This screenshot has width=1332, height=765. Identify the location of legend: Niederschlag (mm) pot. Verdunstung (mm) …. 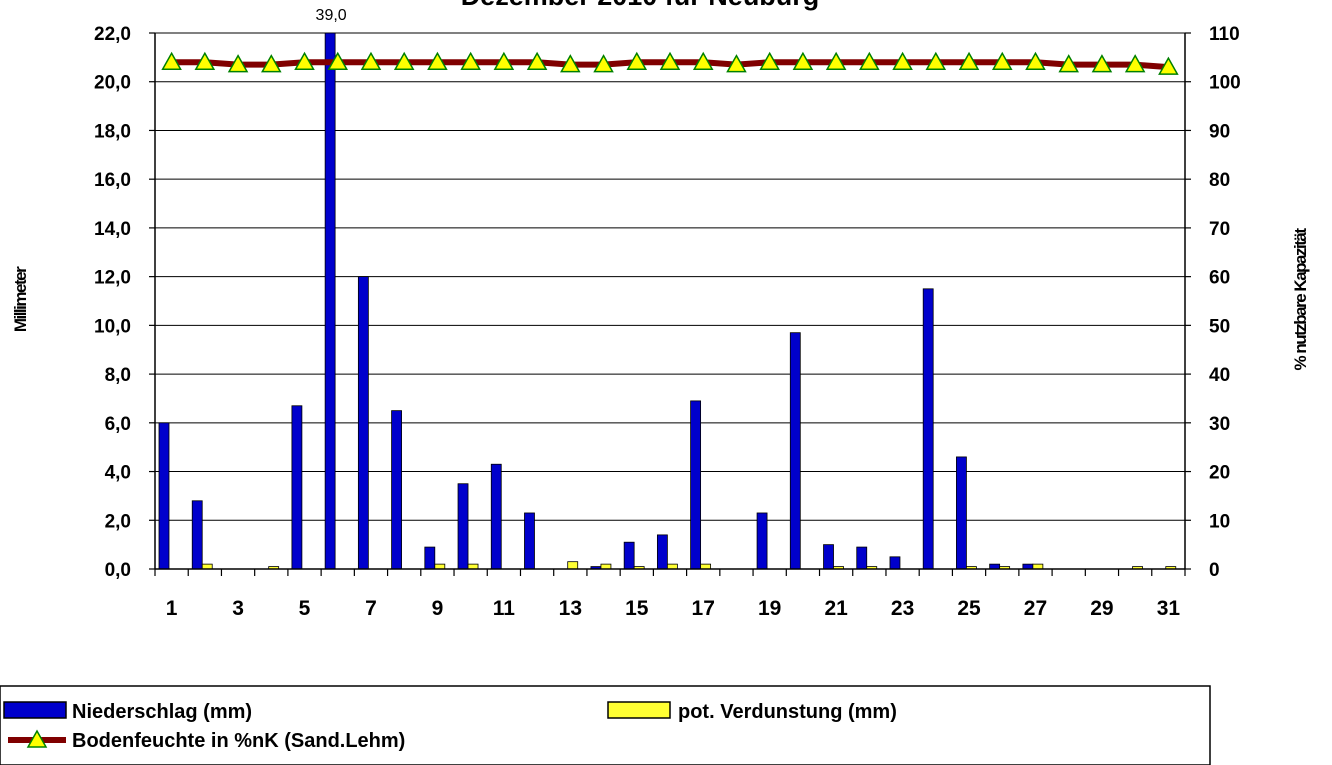
(605, 725).